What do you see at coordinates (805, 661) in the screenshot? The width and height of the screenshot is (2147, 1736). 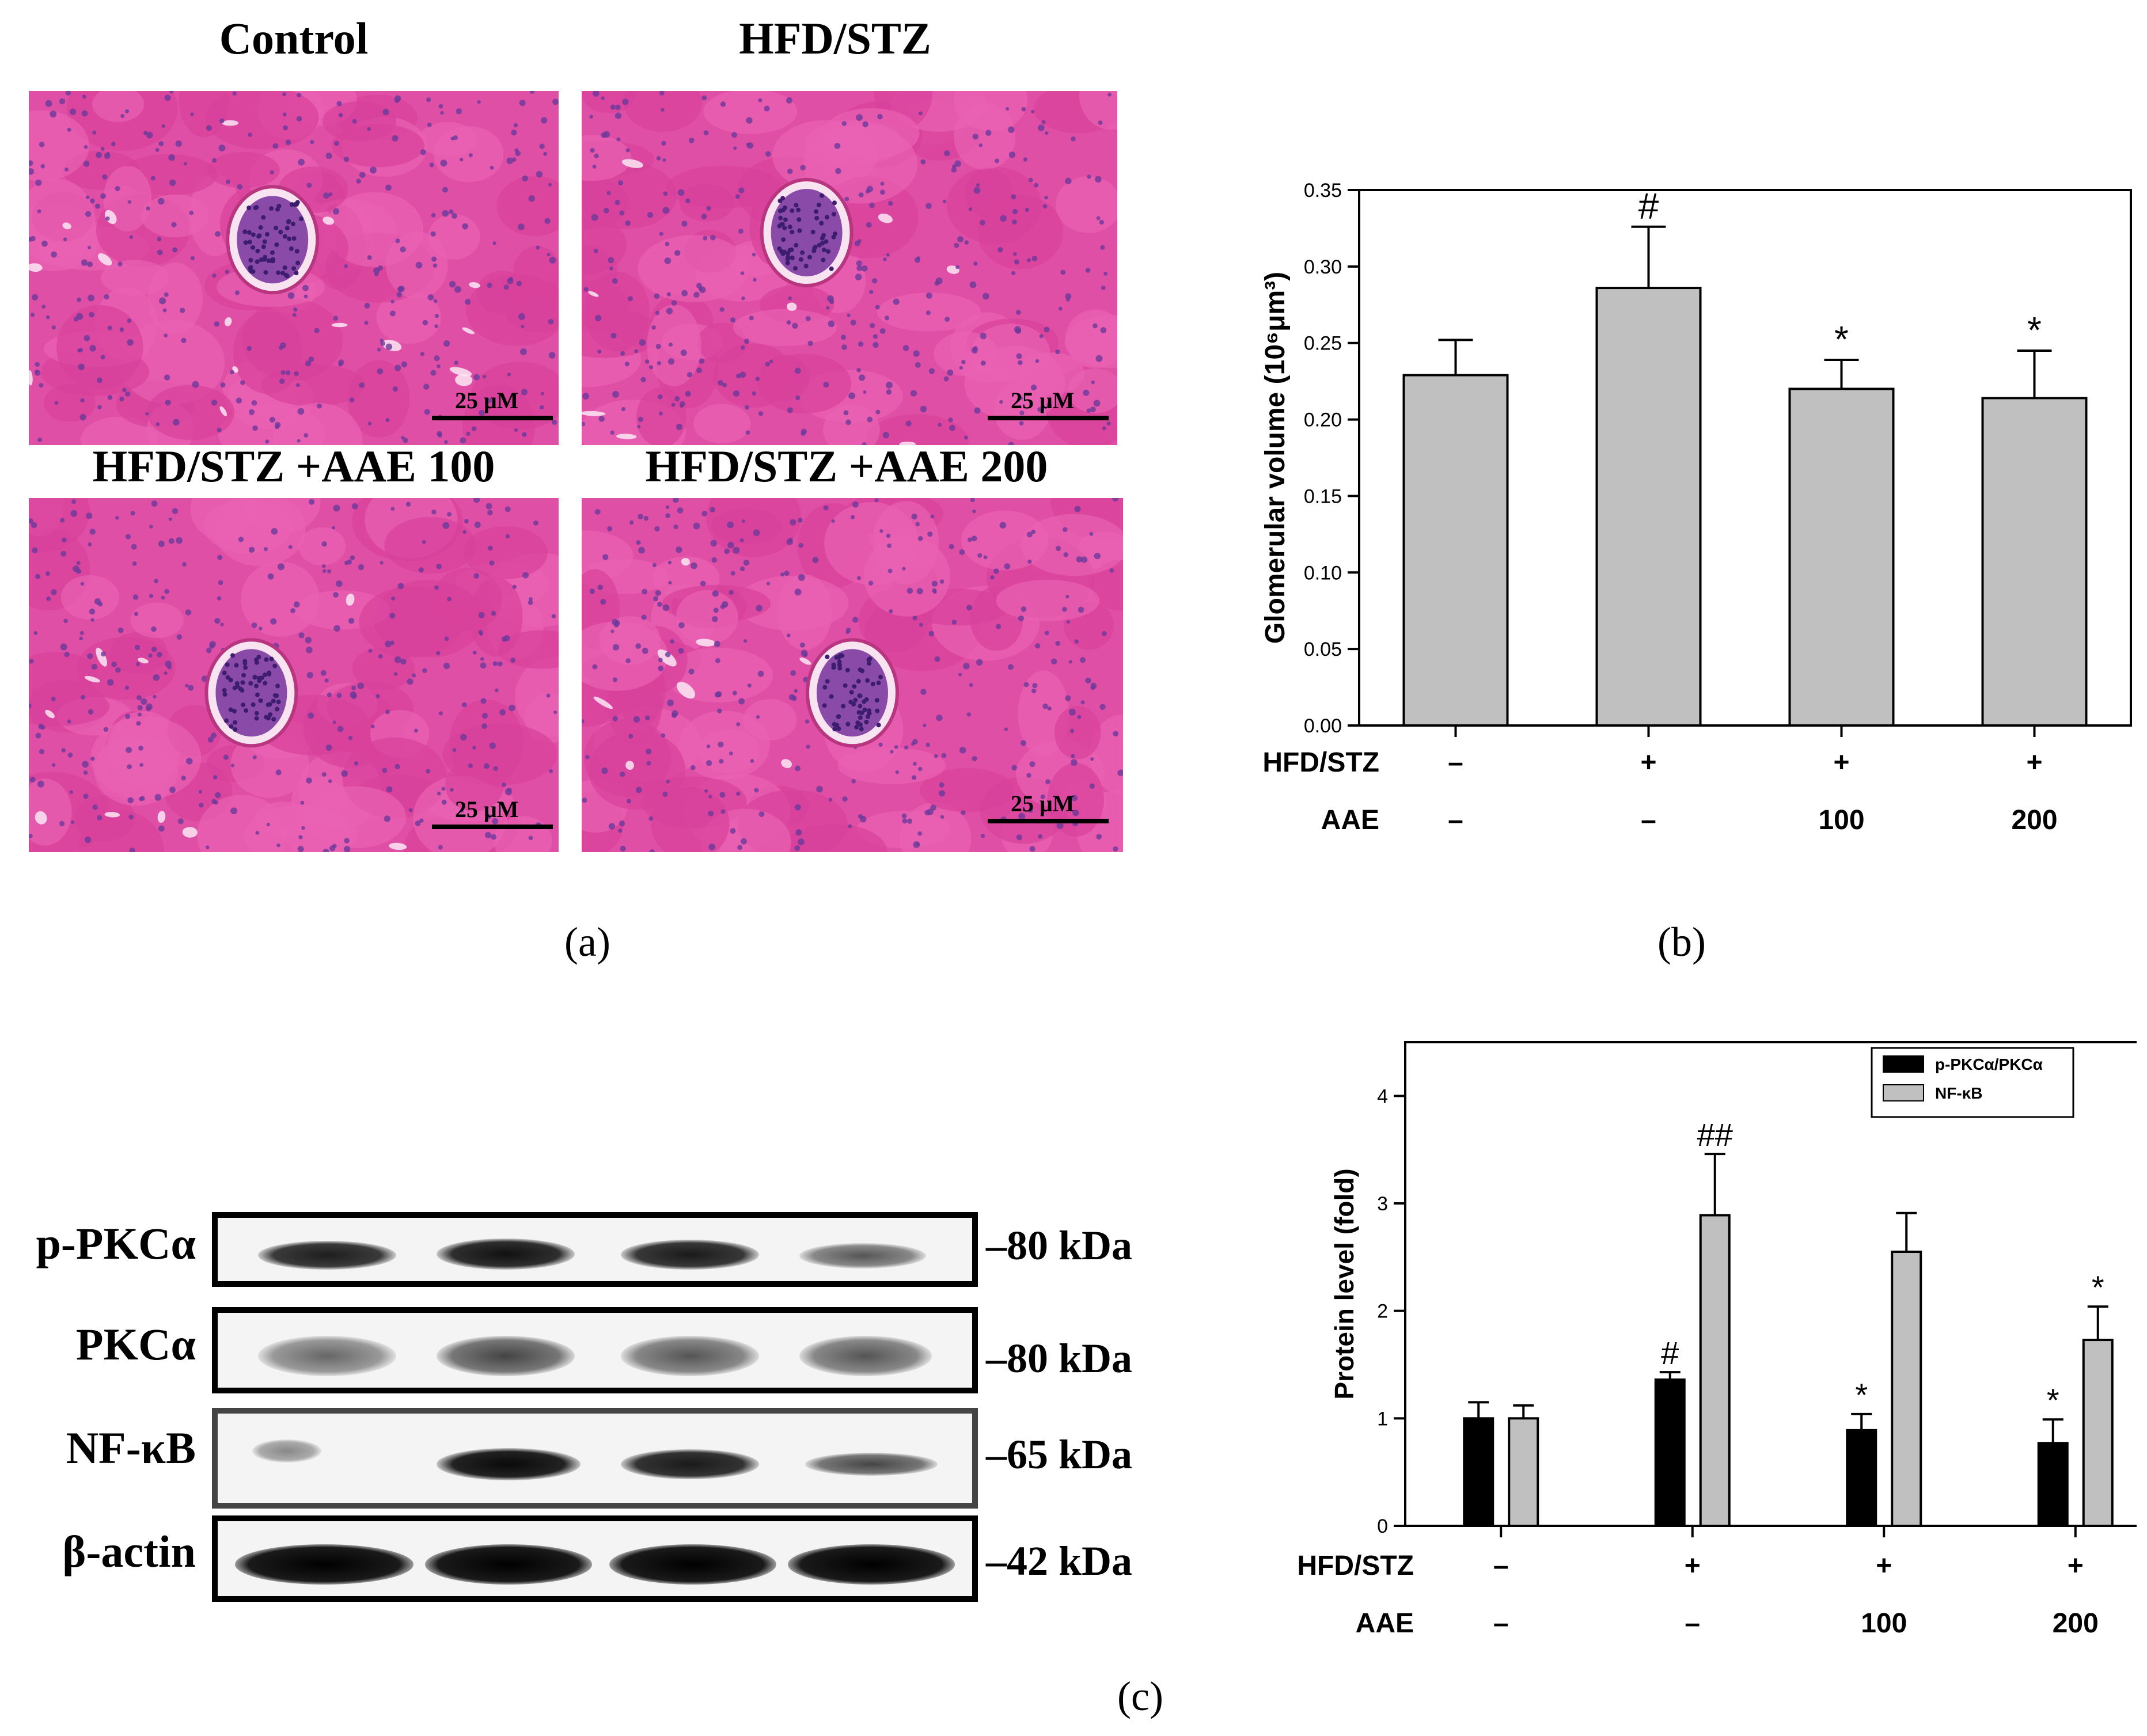 I see `lumen` at bounding box center [805, 661].